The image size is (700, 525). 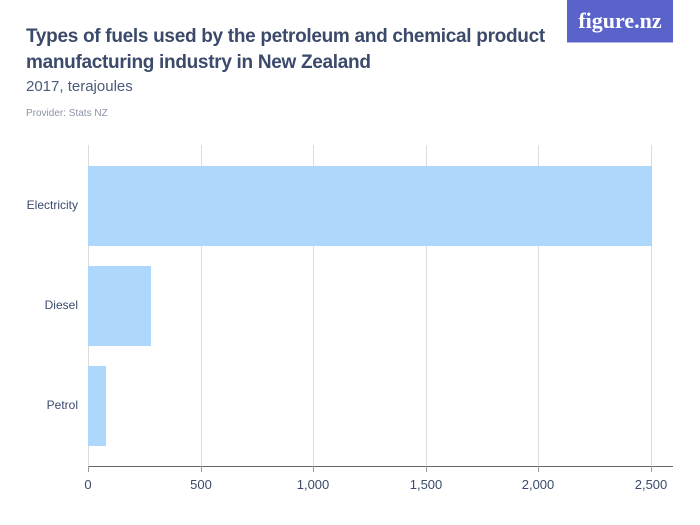 What do you see at coordinates (61, 305) in the screenshot?
I see `category-label: Diesel` at bounding box center [61, 305].